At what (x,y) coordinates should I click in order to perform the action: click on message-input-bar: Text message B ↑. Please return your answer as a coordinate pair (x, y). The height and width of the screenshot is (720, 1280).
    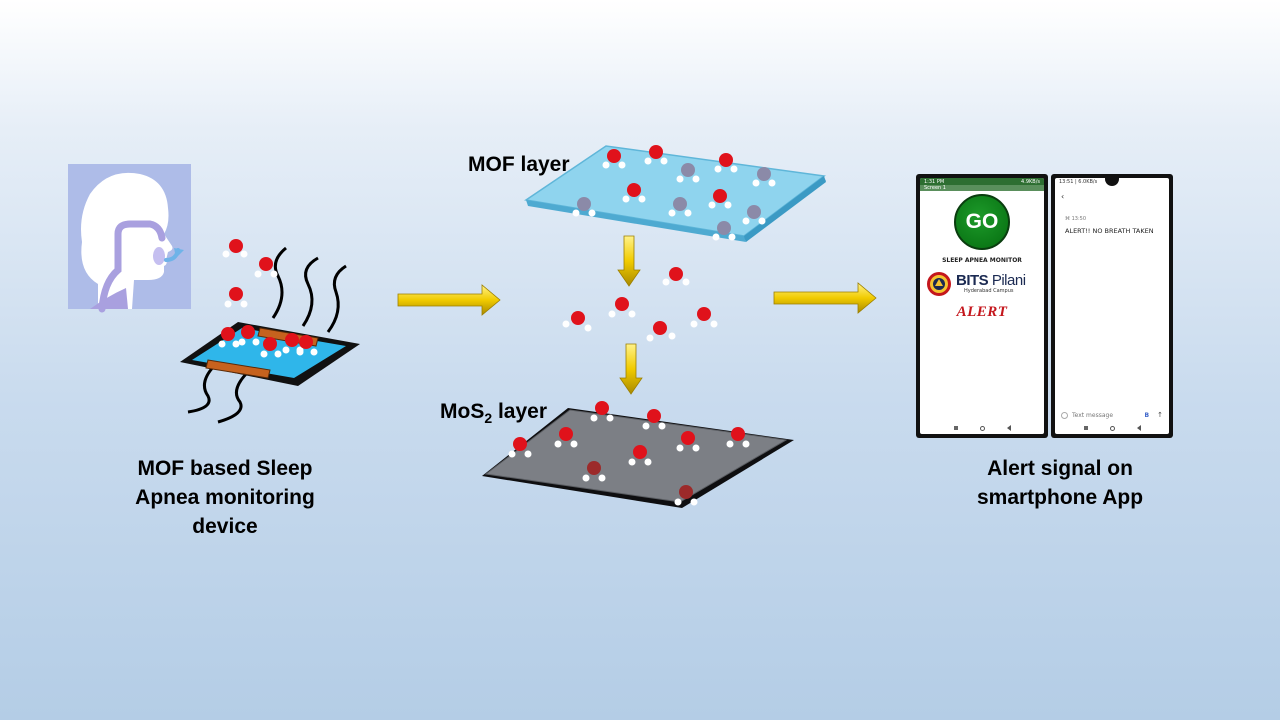
    Looking at the image, I should click on (1112, 415).